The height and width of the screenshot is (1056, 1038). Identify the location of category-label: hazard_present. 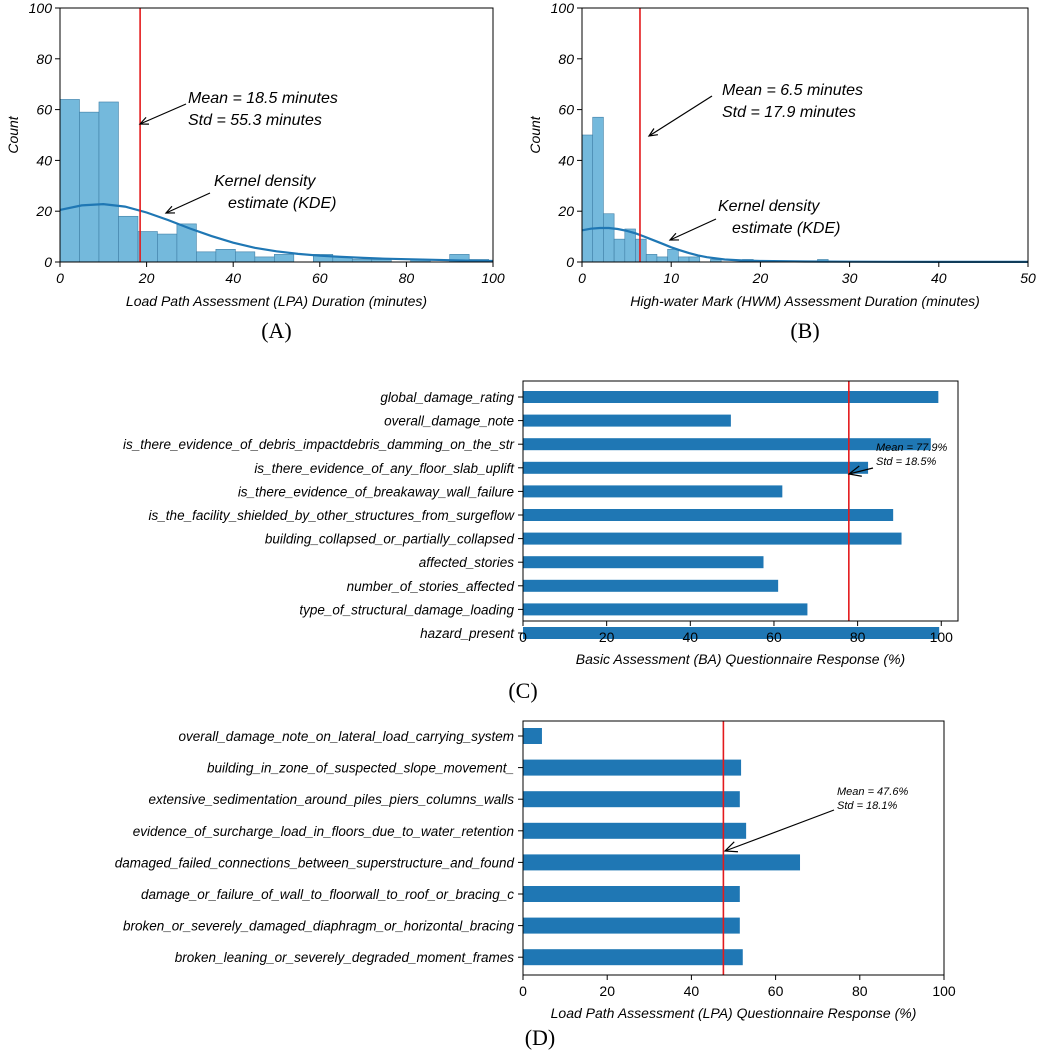
(467, 633).